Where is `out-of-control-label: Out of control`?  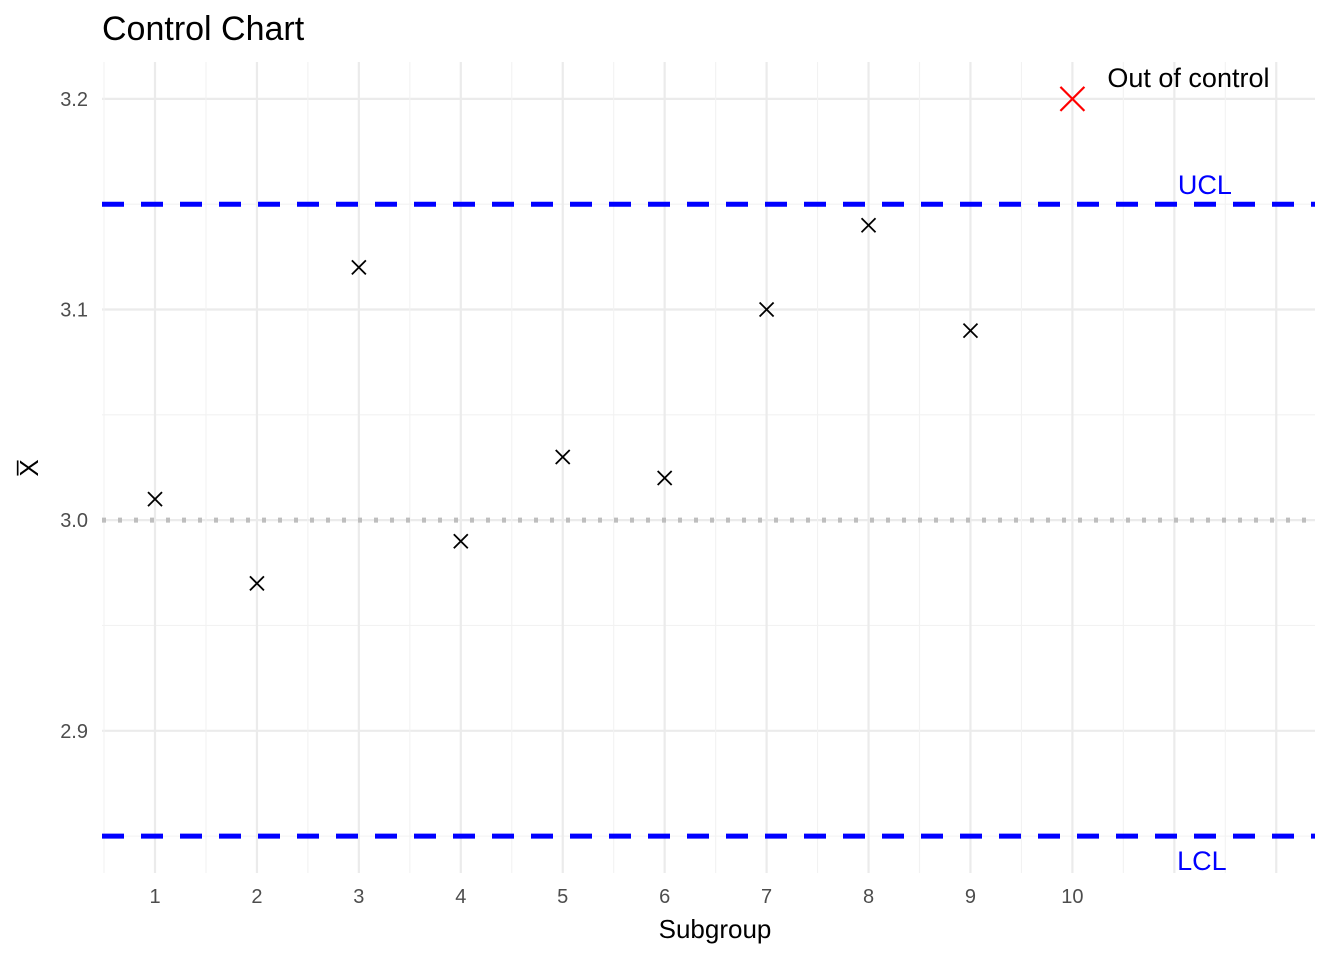 out-of-control-label: Out of control is located at coordinates (1188, 78).